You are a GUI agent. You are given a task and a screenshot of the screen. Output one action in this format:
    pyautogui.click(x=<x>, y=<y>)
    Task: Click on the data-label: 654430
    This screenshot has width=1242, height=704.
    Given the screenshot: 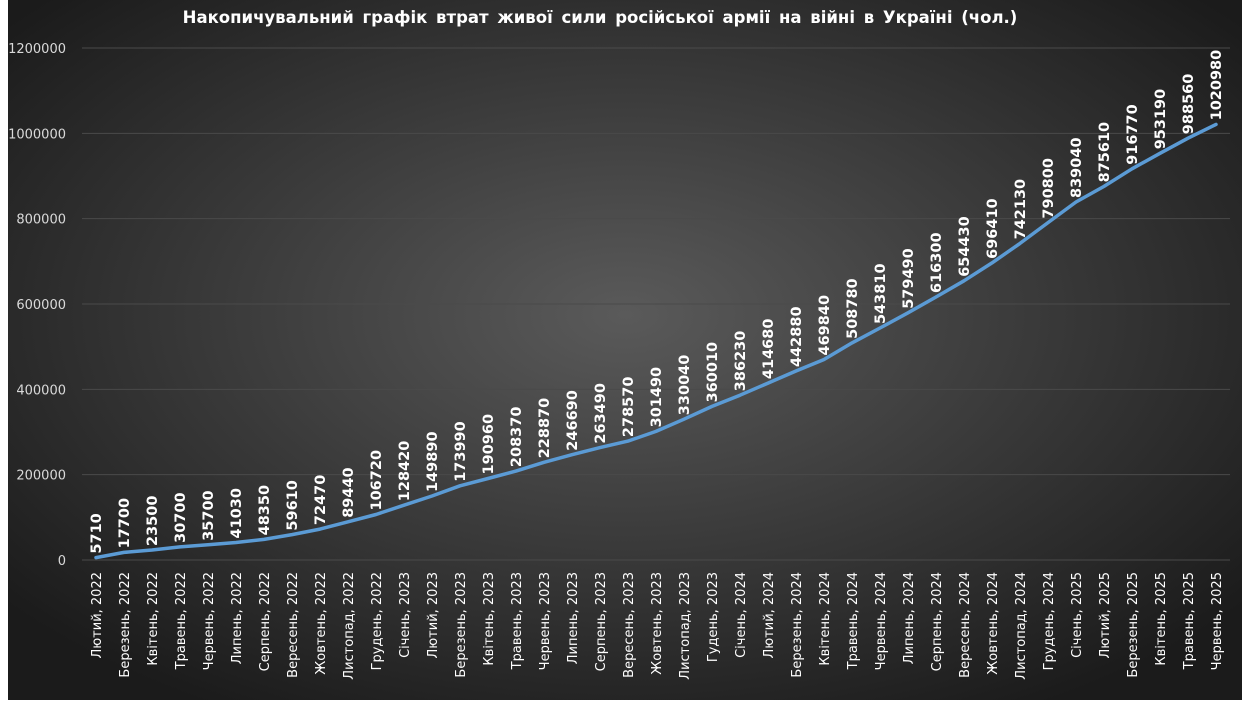 What is the action you would take?
    pyautogui.click(x=965, y=246)
    